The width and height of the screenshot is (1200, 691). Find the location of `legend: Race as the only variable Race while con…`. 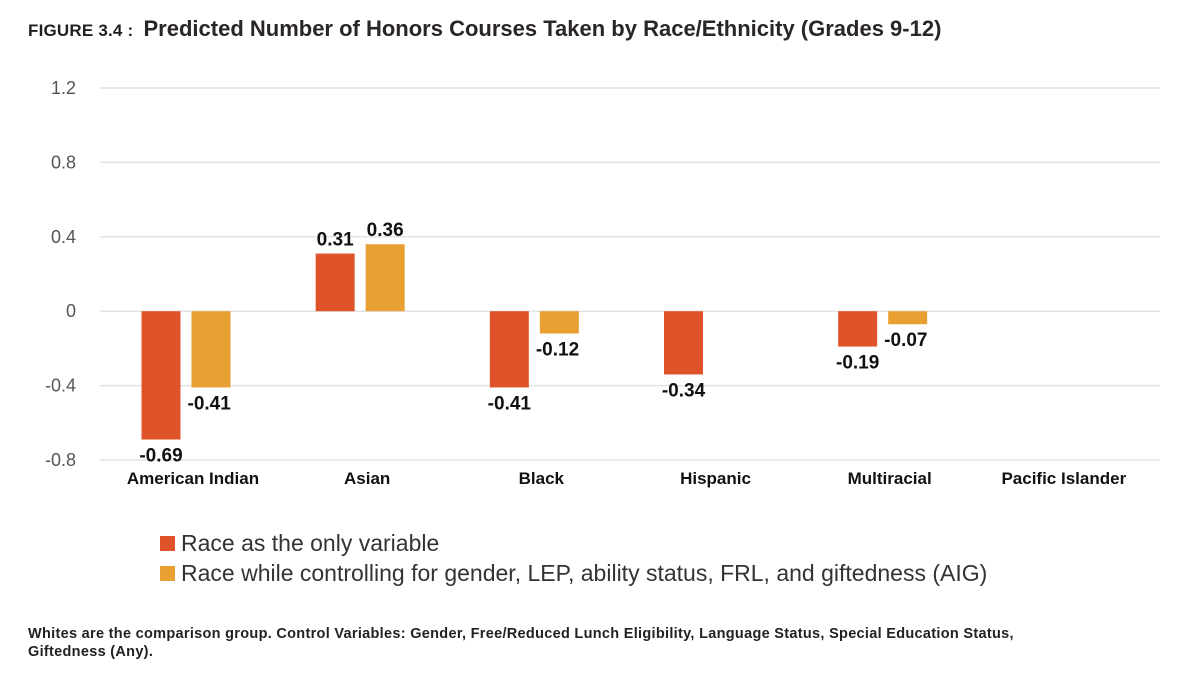

legend: Race as the only variable Race while con… is located at coordinates (573, 558).